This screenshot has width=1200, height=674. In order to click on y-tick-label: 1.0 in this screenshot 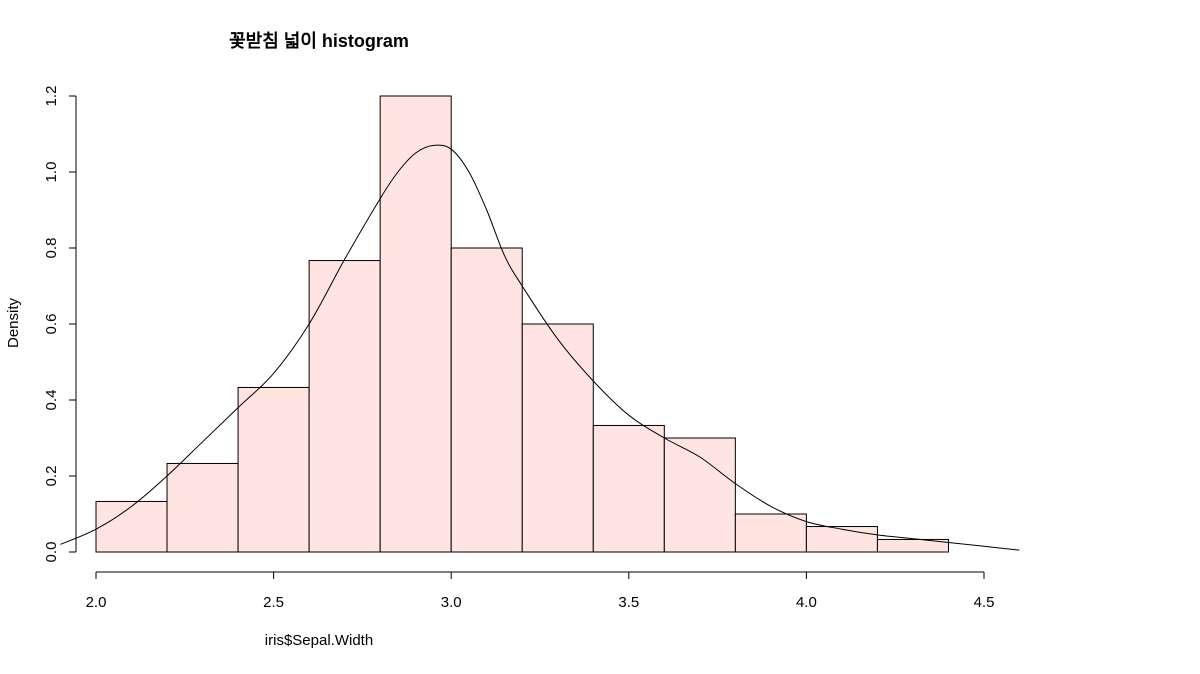, I will do `click(51, 172)`.